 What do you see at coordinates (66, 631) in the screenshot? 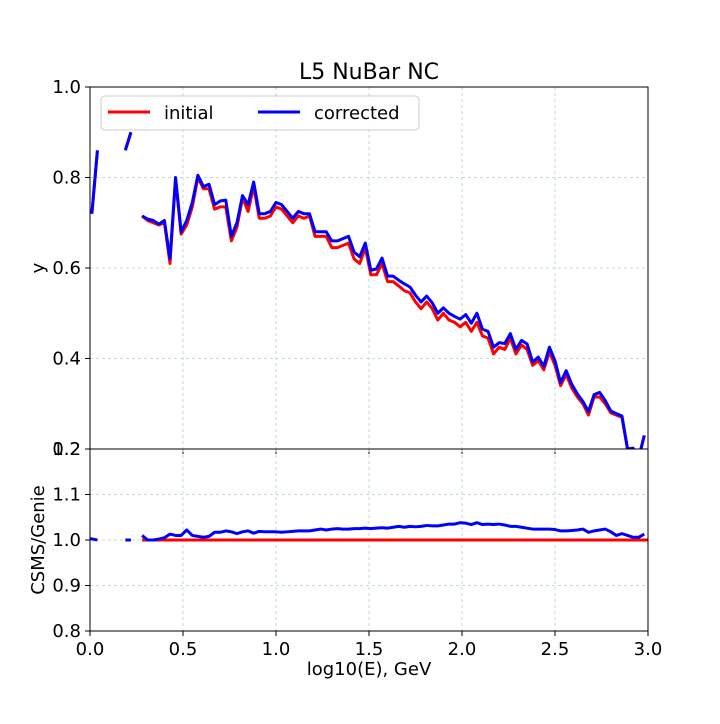
I see `ratio-ytick-label-0: 0.8` at bounding box center [66, 631].